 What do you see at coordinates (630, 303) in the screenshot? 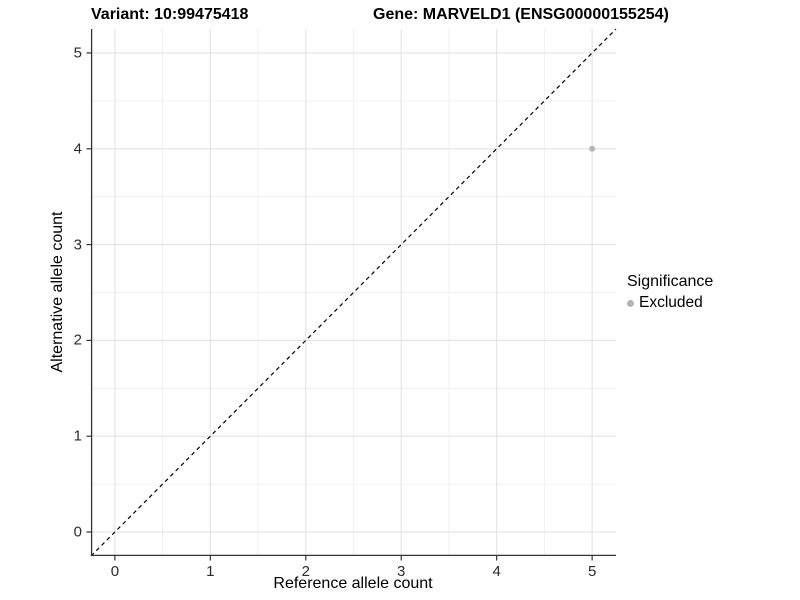
I see `legend-dot-icon` at bounding box center [630, 303].